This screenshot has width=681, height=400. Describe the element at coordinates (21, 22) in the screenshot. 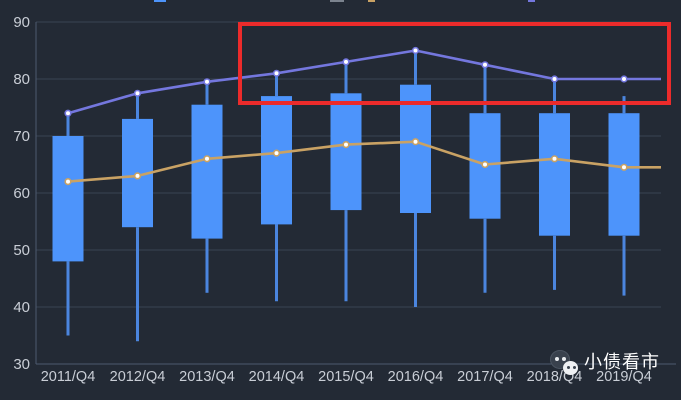

I see `y-tick-label-90: 90` at that location.